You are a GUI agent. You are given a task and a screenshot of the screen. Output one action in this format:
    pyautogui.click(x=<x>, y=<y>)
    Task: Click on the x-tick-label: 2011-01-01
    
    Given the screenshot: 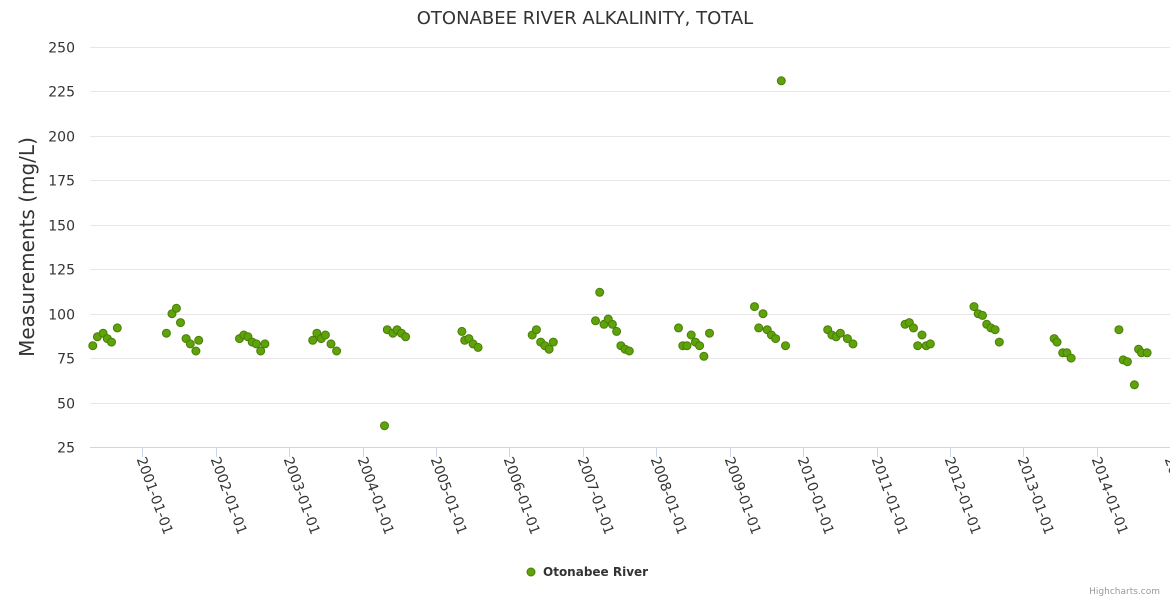 What is the action you would take?
    pyautogui.click(x=889, y=496)
    